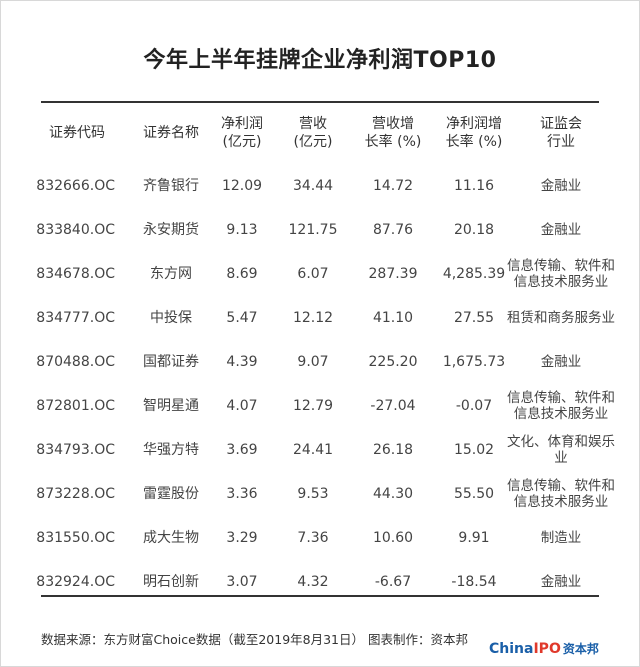 Image resolution: width=640 pixels, height=667 pixels. Describe the element at coordinates (75, 450) in the screenshot. I see `cell-code-text: 834793.OC` at that location.